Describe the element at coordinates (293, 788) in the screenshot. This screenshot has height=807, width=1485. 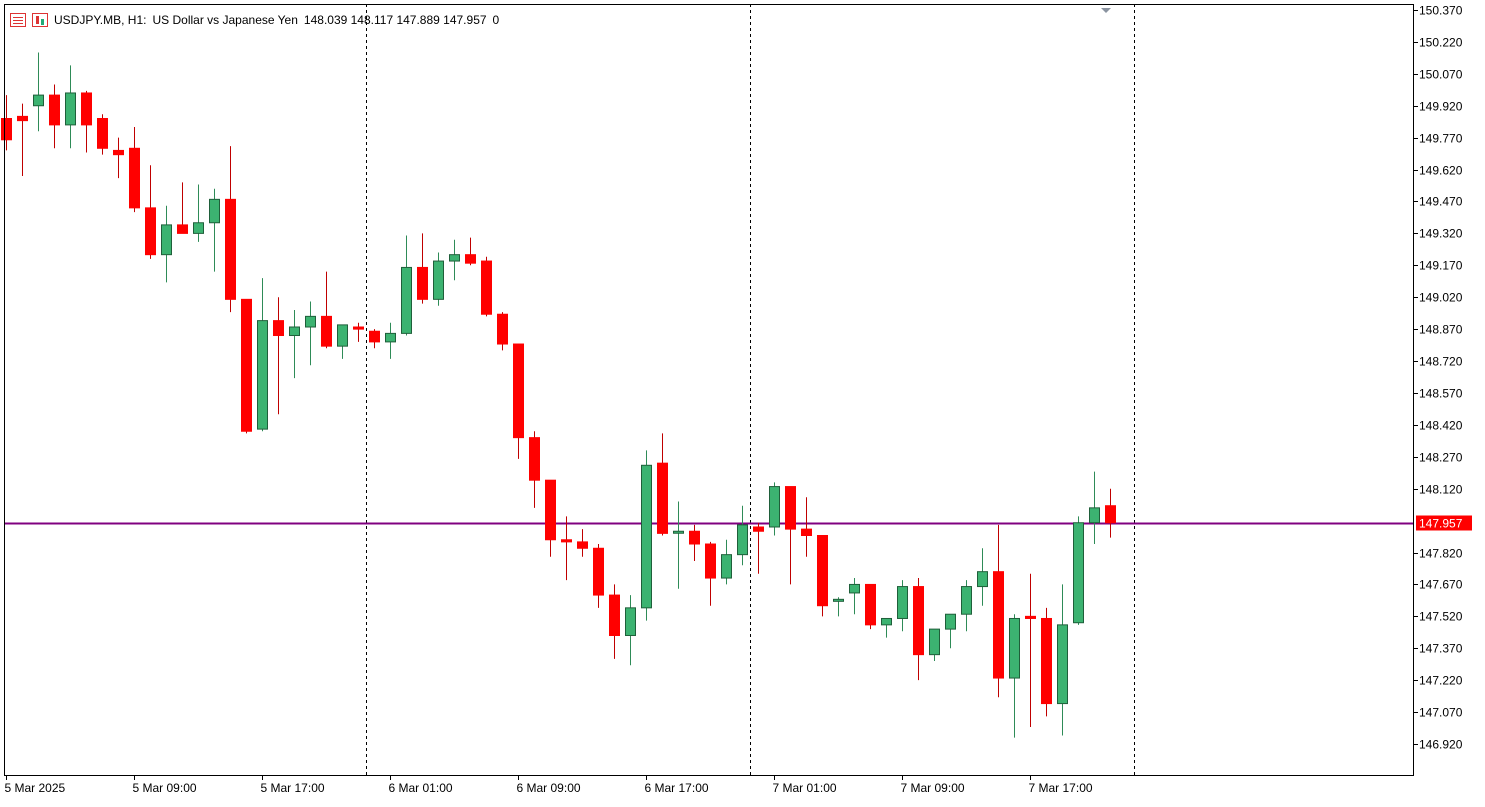
I see `x-tick-label: 5 Mar 17:00` at that location.